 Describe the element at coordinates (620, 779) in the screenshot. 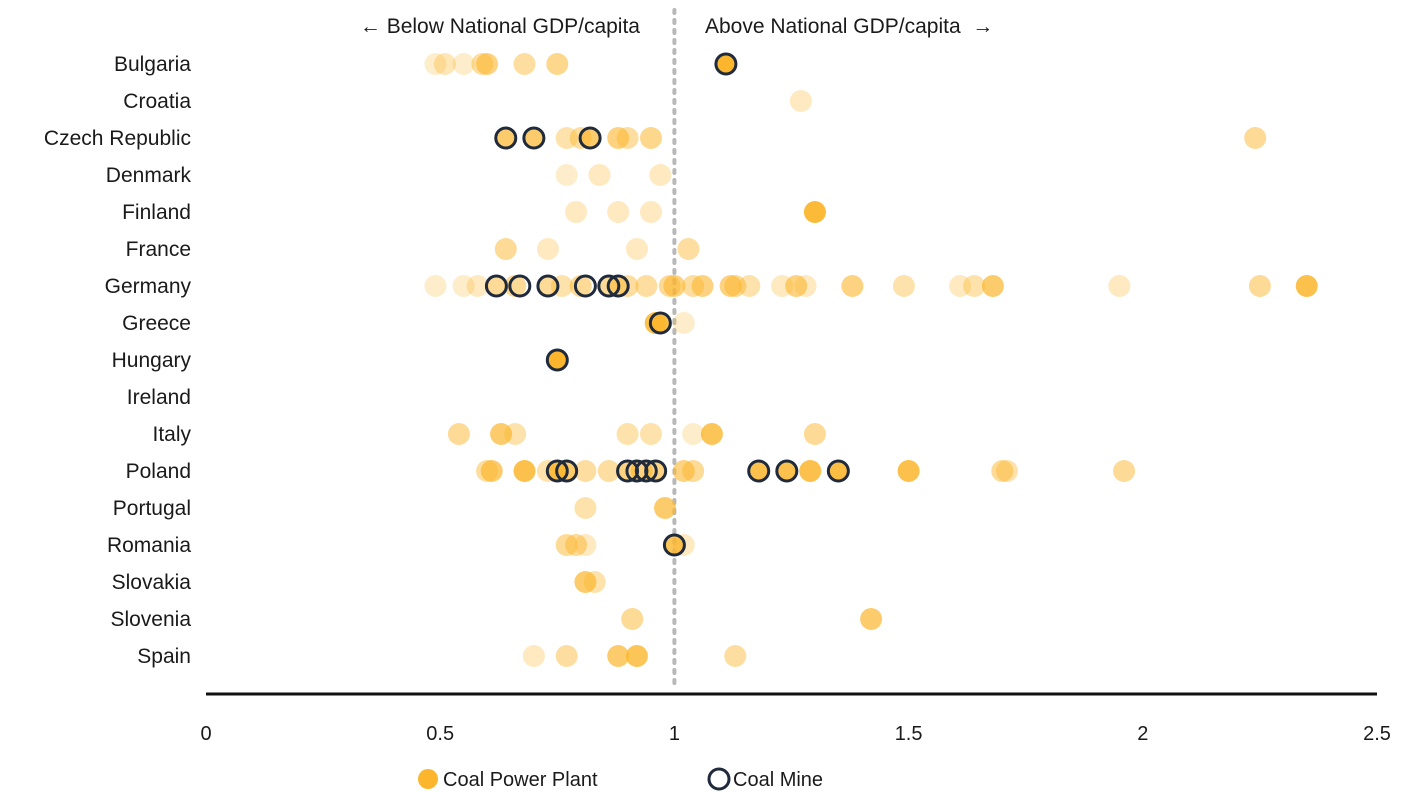

I see `legend: Coal Power Plant Coal Mine` at that location.